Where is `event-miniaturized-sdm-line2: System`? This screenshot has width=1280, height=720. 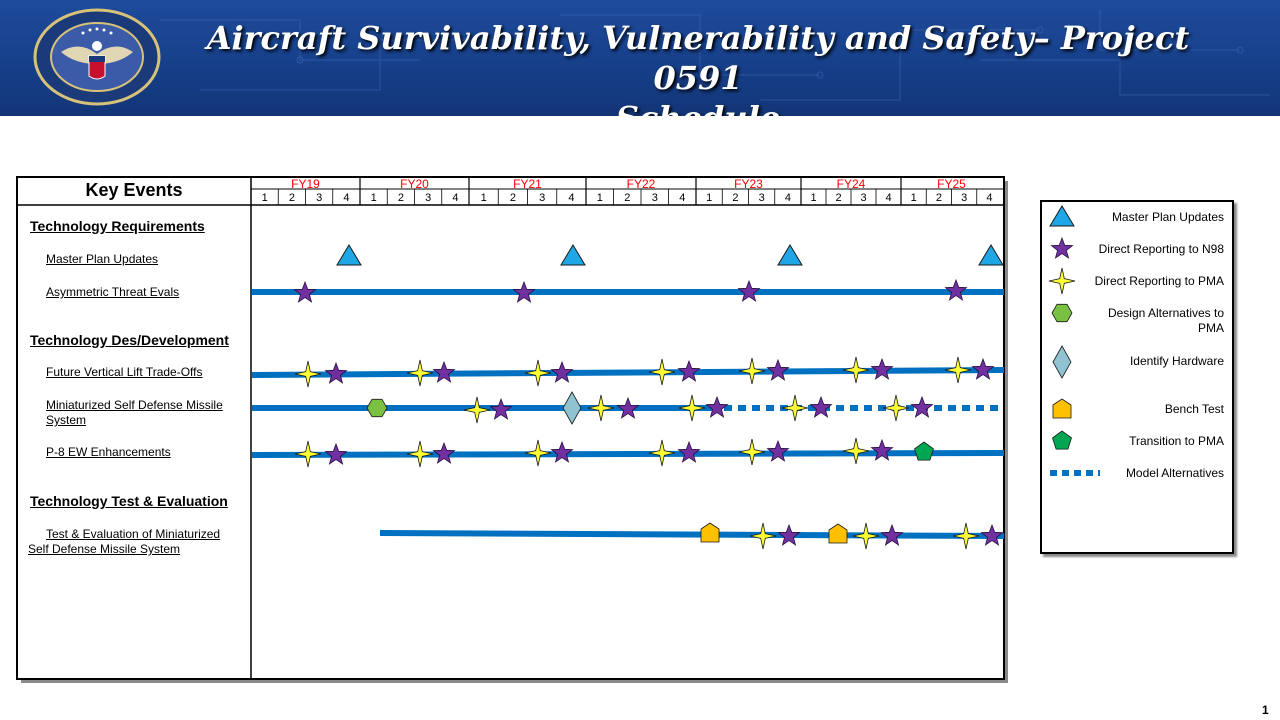
event-miniaturized-sdm-line2: System is located at coordinates (66, 420).